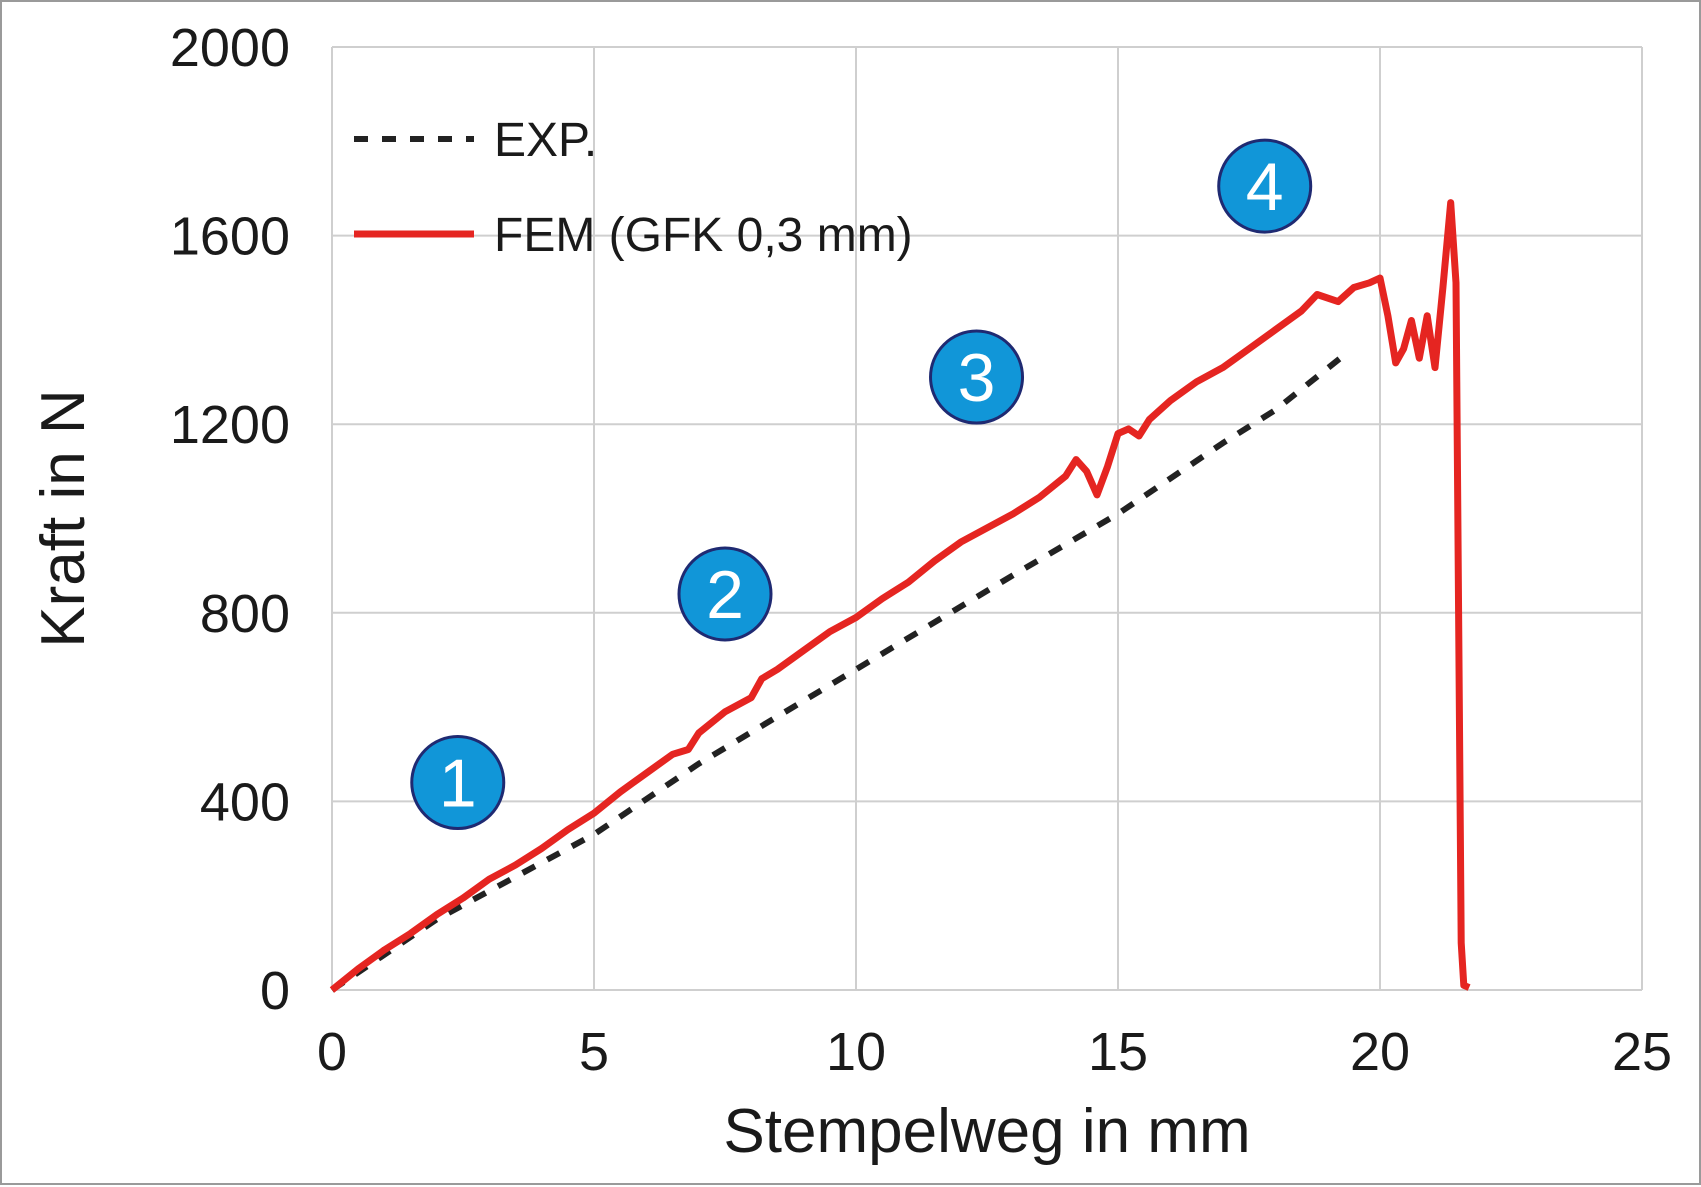  I want to click on y-axis-title: Kraft in N, so click(63, 518).